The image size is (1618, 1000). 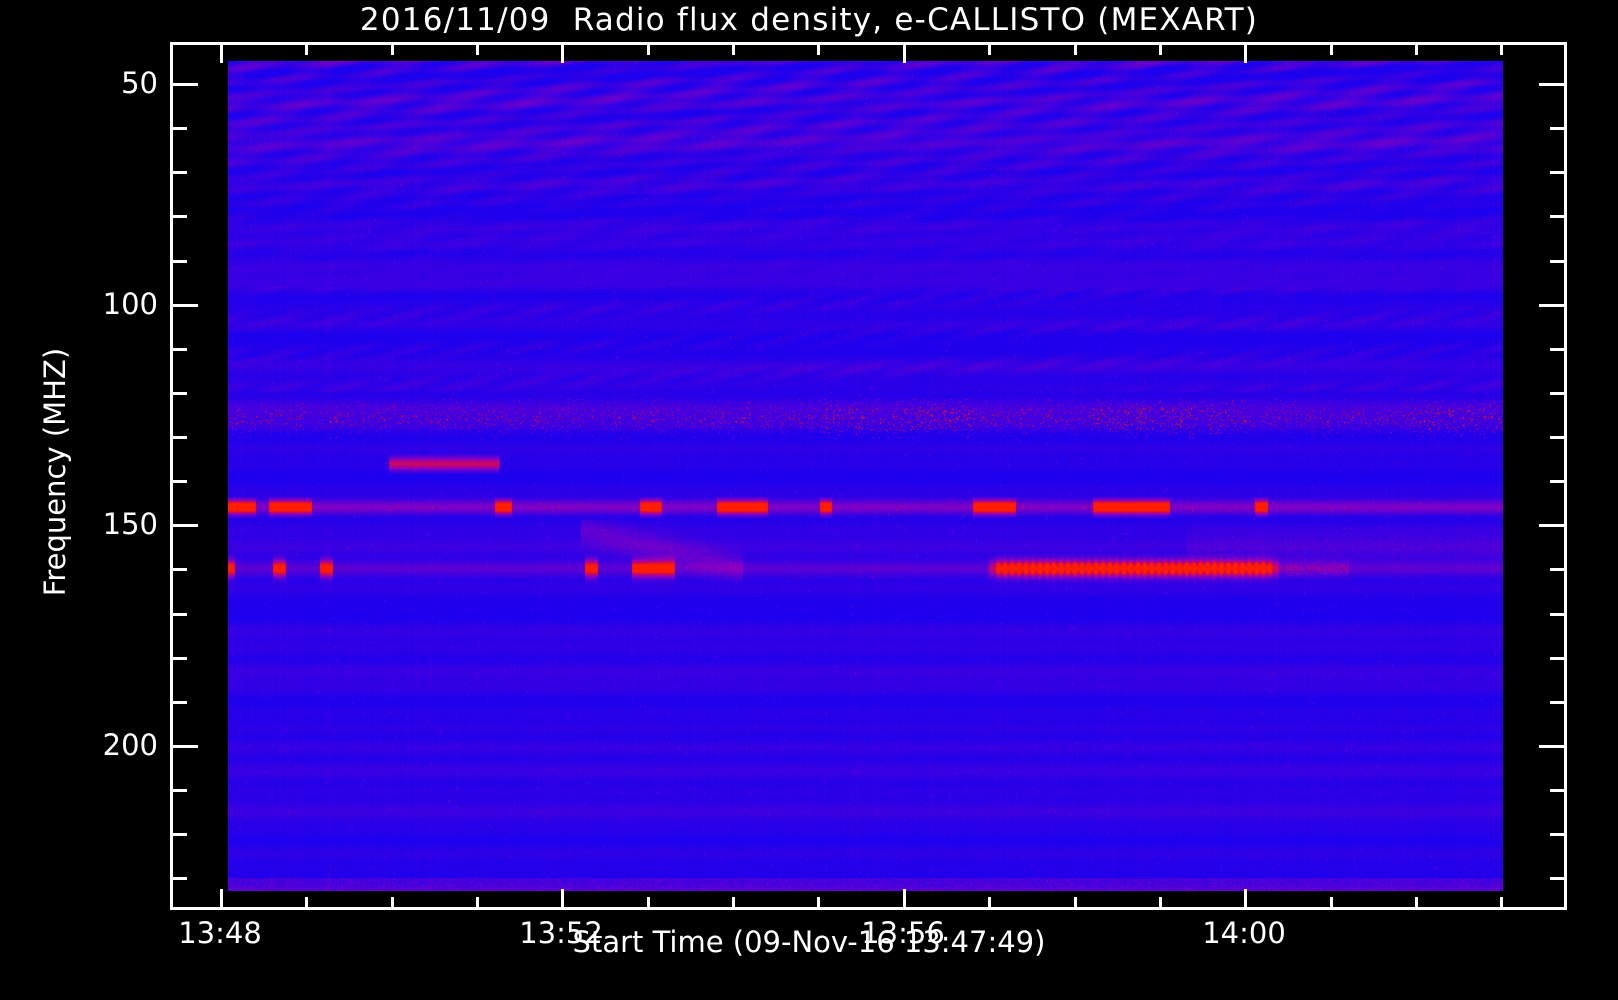 What do you see at coordinates (130, 745) in the screenshot?
I see `y-tick-label: 200` at bounding box center [130, 745].